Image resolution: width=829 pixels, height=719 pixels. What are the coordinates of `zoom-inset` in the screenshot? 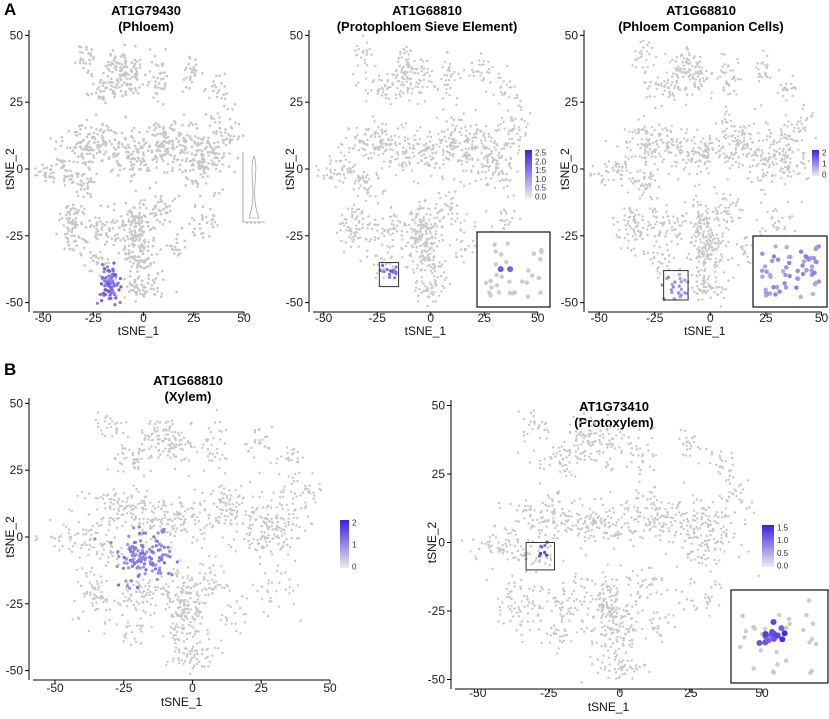 It's located at (513, 269).